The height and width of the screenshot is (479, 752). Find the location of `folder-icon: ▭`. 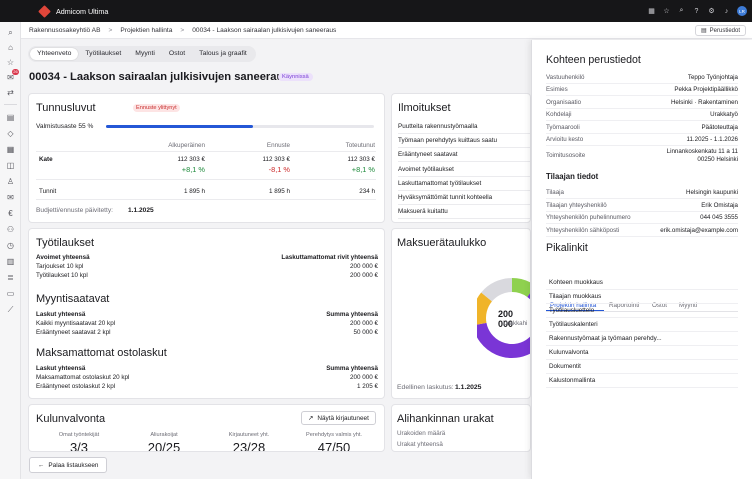

folder-icon: ▭ is located at coordinates (10, 293).